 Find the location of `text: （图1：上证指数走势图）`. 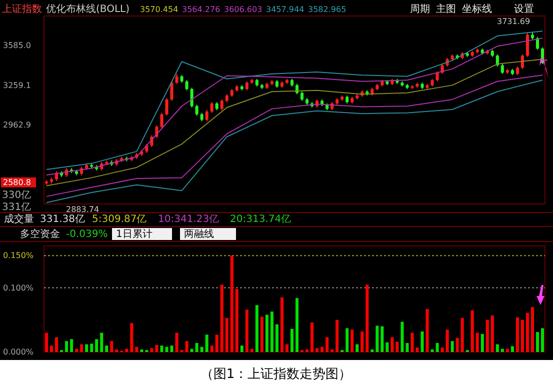

text: （图1：上证指数走势图） is located at coordinates (276, 374).